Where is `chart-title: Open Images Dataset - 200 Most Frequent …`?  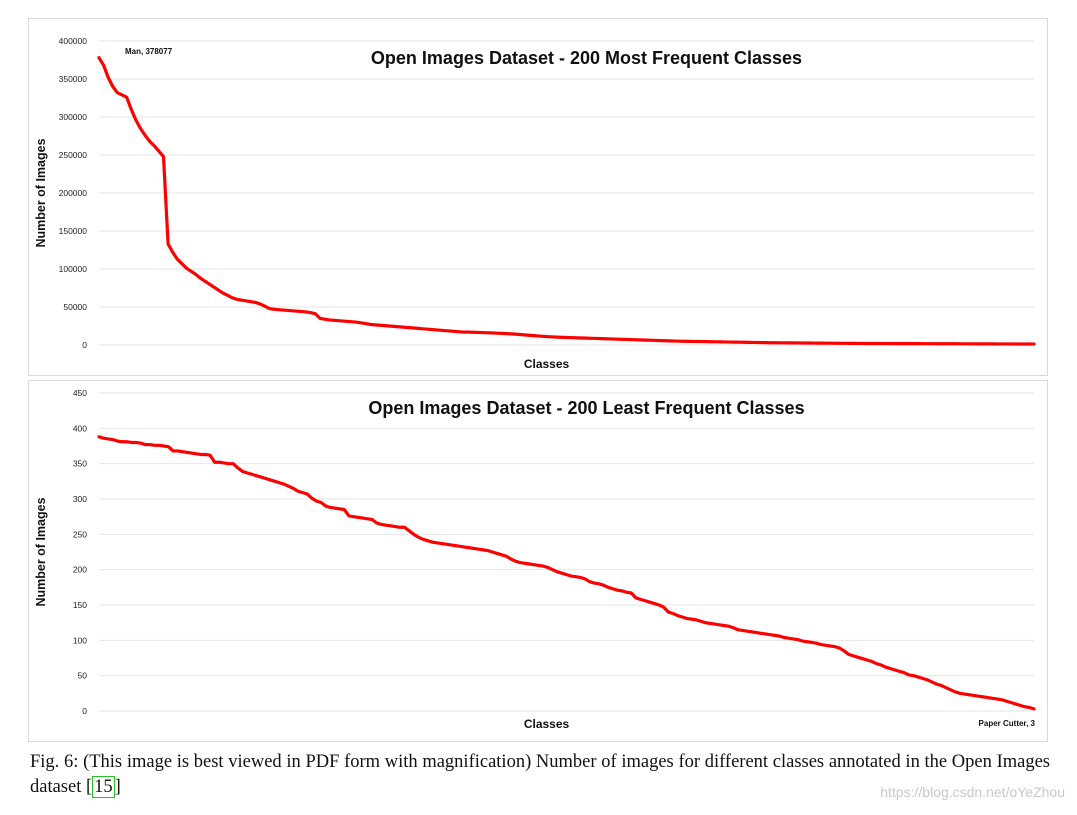 chart-title: Open Images Dataset - 200 Most Frequent … is located at coordinates (586, 58).